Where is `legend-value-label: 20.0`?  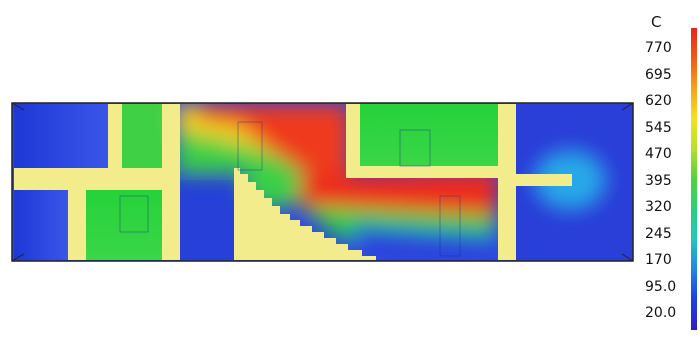
legend-value-label: 20.0 is located at coordinates (661, 313).